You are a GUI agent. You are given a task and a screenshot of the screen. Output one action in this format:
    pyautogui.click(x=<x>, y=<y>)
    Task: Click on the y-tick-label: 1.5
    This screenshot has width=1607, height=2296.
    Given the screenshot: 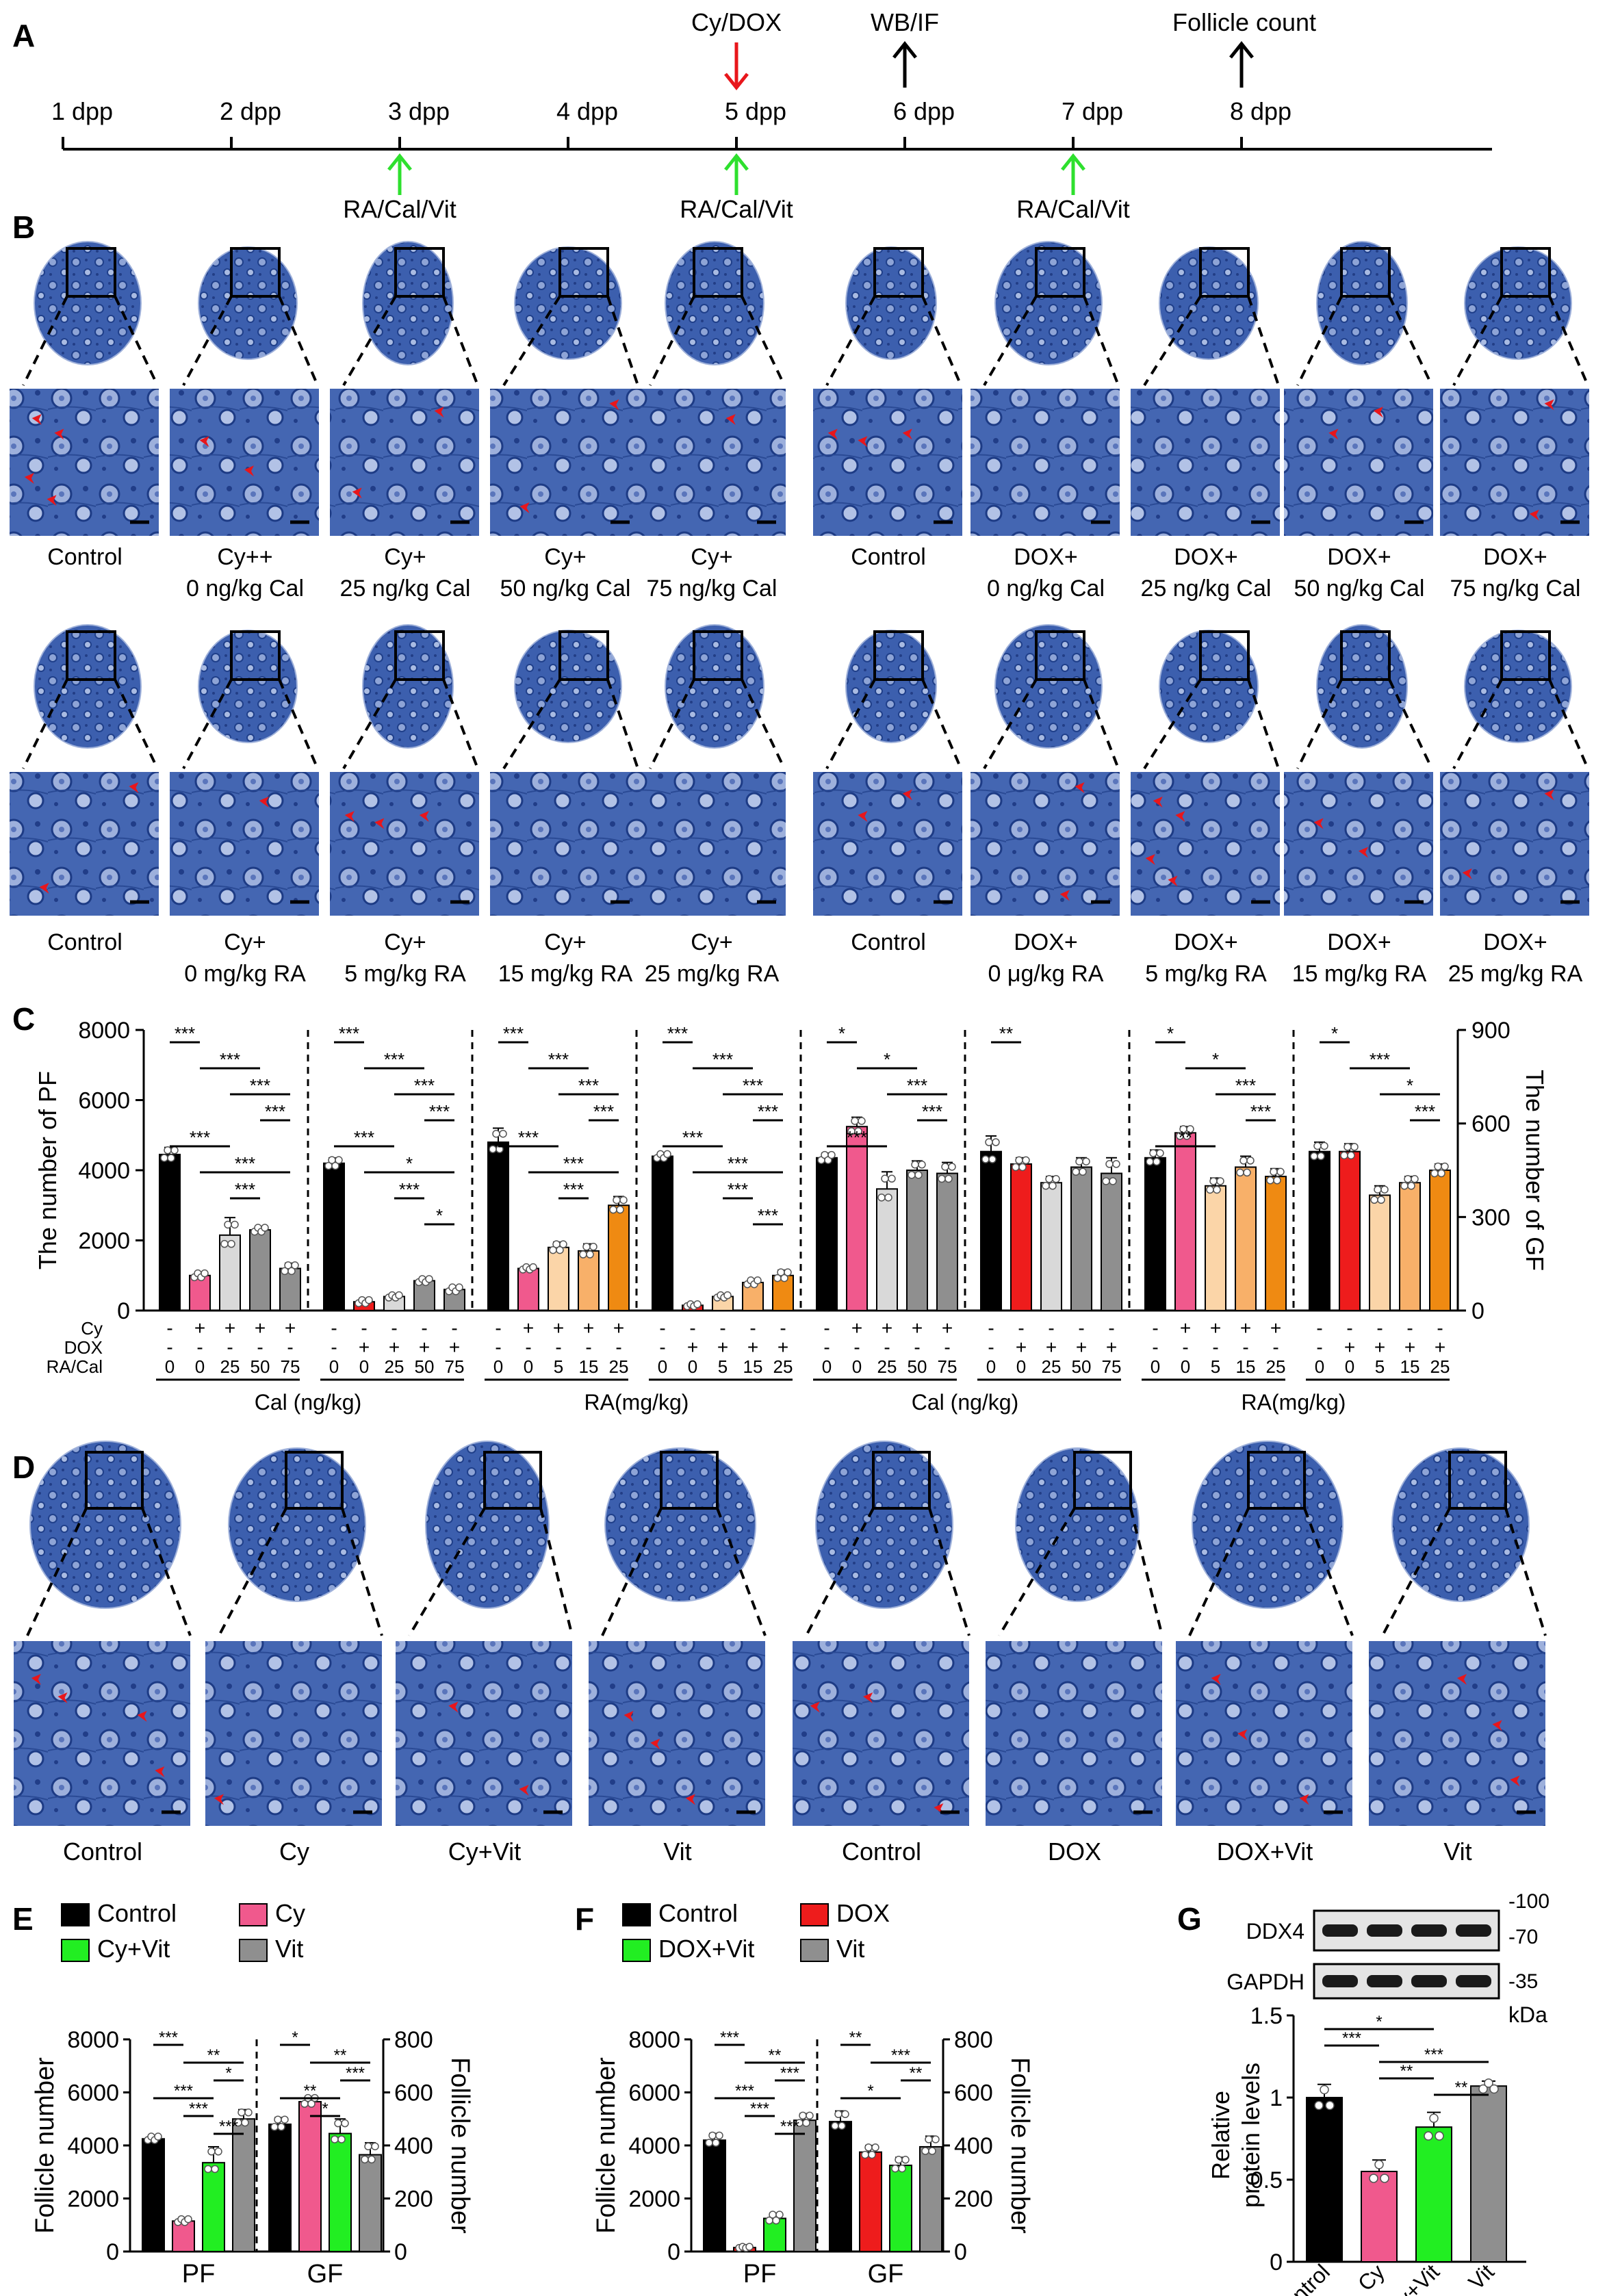 What is the action you would take?
    pyautogui.click(x=1266, y=2016)
    